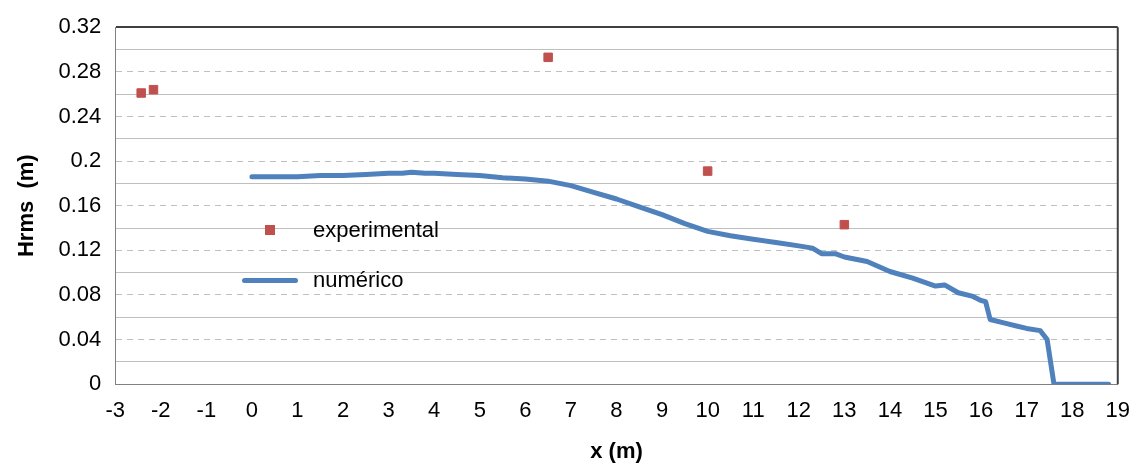 This screenshot has width=1144, height=469. I want to click on x-tick-label: 9, so click(662, 410).